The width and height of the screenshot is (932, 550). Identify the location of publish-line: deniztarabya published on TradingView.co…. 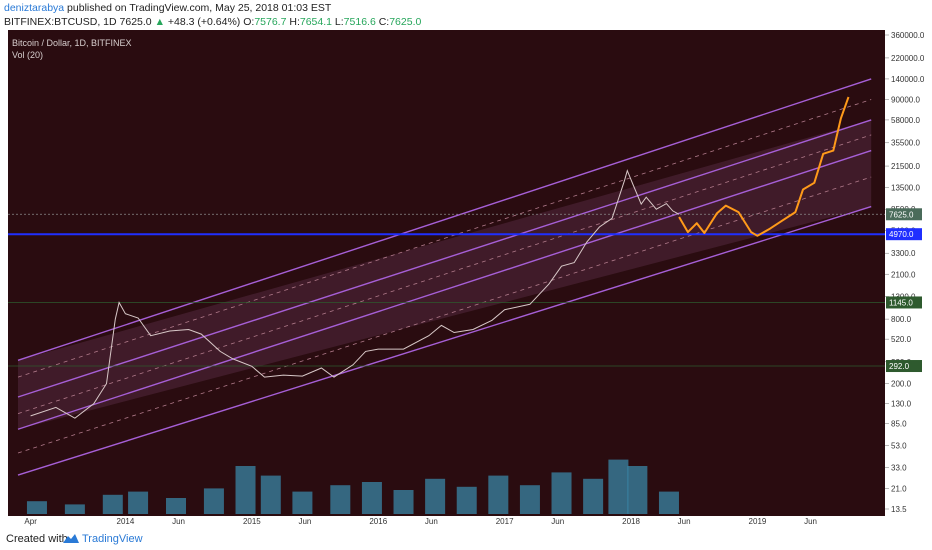
(167, 8).